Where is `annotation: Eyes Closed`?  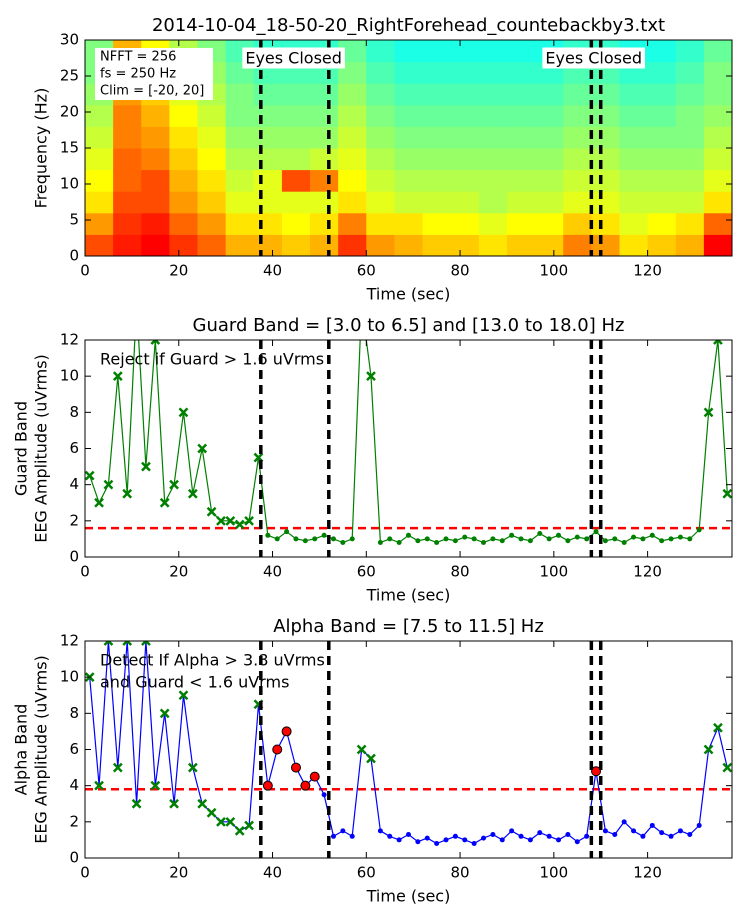 annotation: Eyes Closed is located at coordinates (593, 58).